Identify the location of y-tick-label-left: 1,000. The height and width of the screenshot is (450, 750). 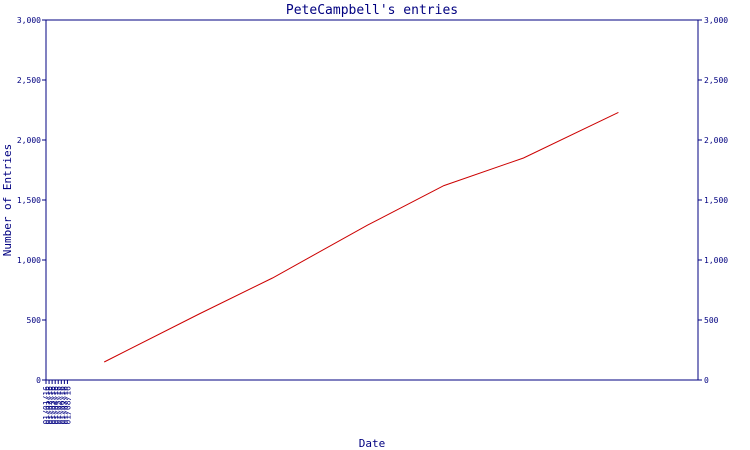
(29, 260).